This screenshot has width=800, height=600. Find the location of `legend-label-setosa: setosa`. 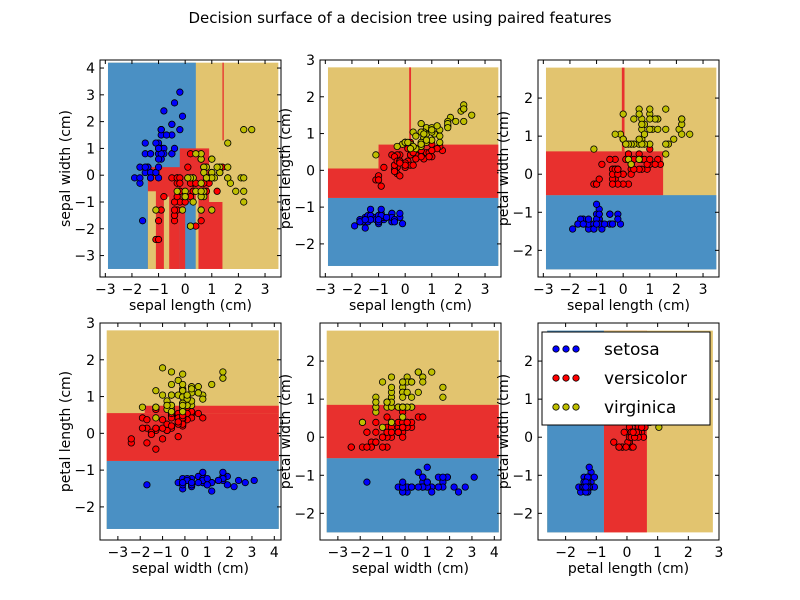

legend-label-setosa: setosa is located at coordinates (632, 350).